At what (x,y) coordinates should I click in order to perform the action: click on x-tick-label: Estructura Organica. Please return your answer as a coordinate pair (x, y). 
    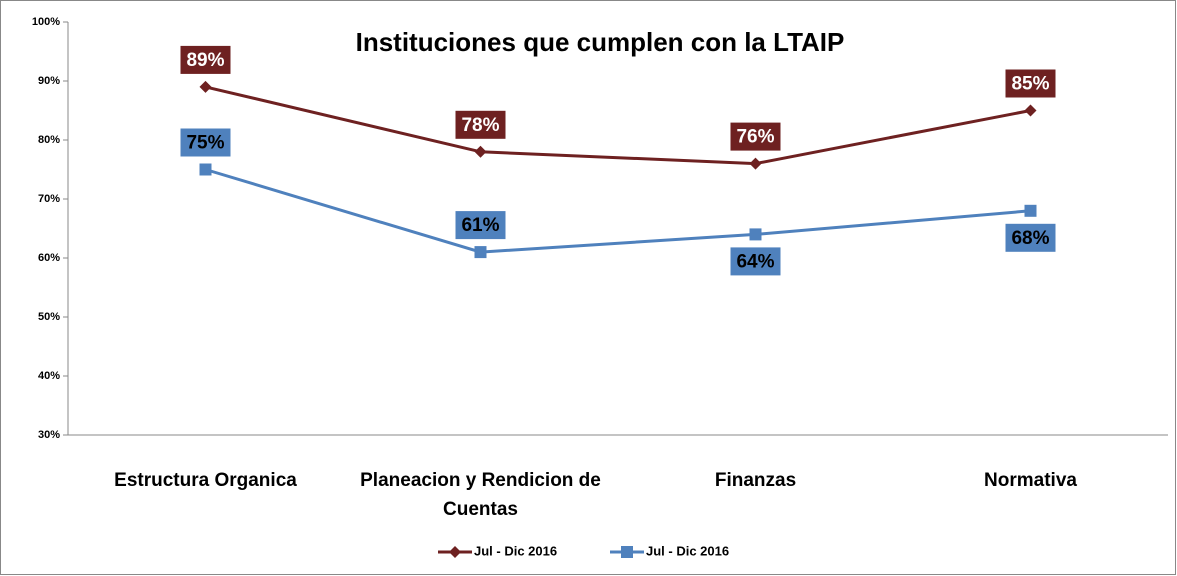
    Looking at the image, I should click on (205, 480).